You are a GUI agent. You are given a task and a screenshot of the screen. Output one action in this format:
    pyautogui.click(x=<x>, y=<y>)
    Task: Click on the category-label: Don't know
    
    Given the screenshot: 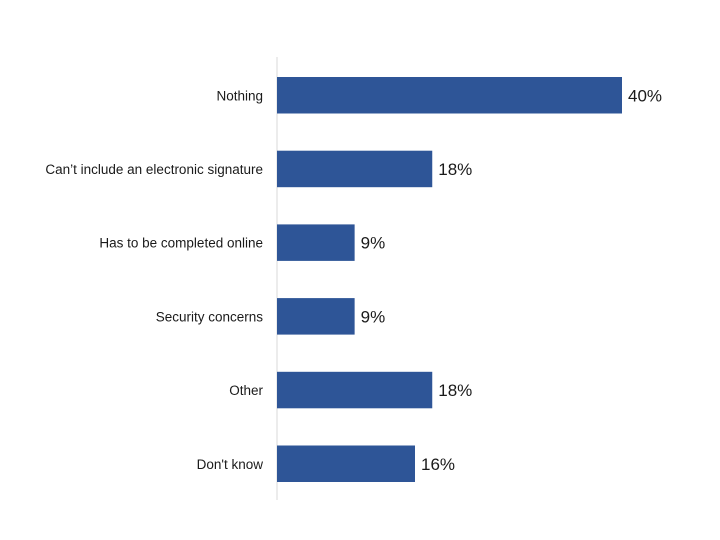 What is the action you would take?
    pyautogui.click(x=230, y=464)
    